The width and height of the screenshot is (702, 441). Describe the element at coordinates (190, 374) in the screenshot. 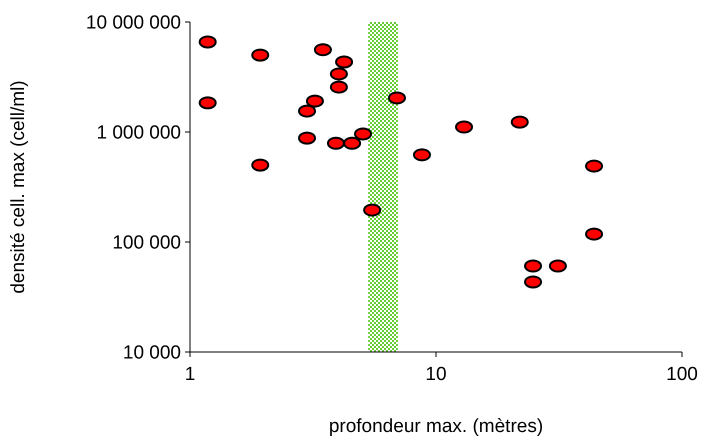

I see `x-tick-label: 1` at that location.